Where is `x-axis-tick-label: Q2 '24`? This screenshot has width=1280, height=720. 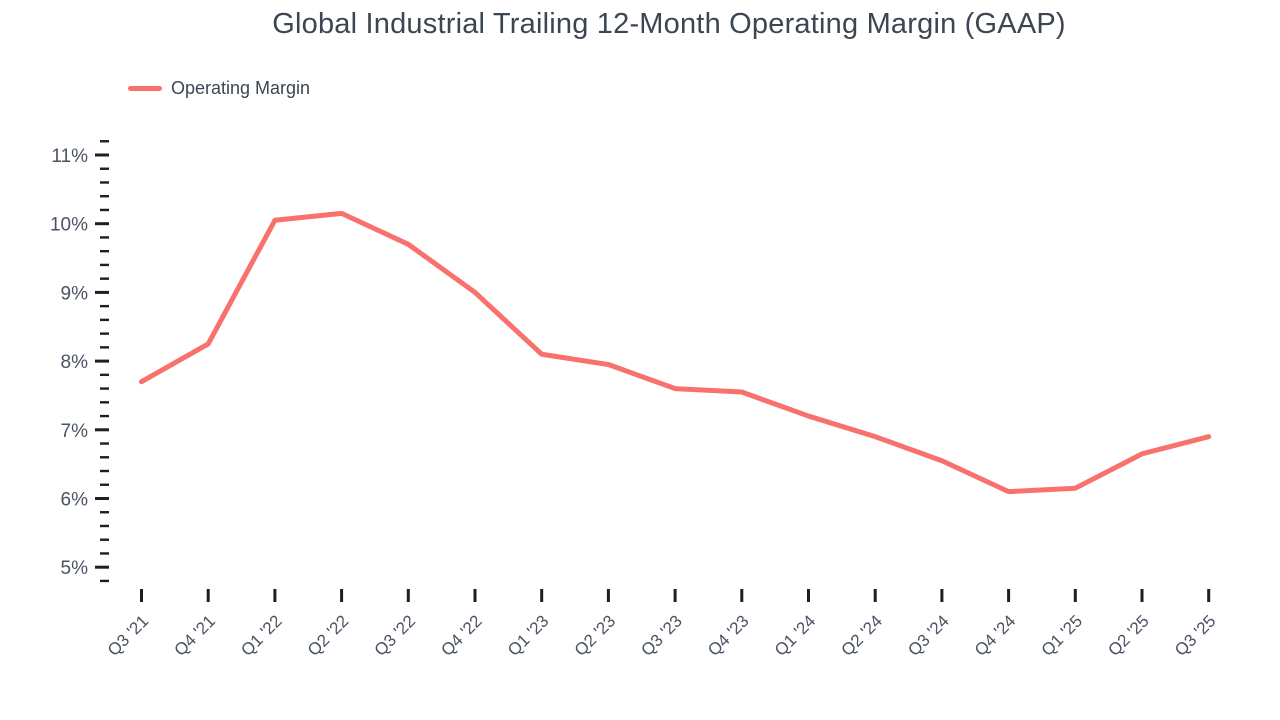 x-axis-tick-label: Q2 '24 is located at coordinates (862, 635).